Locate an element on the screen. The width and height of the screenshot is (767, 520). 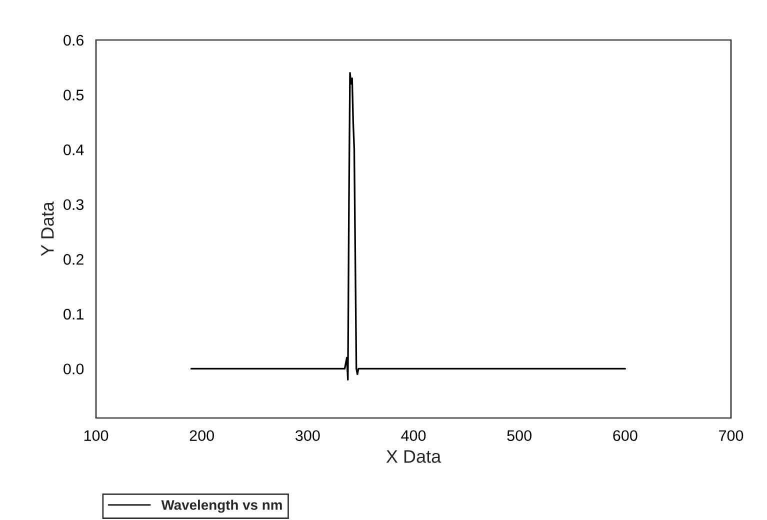
x-tick-label: 300 is located at coordinates (308, 436).